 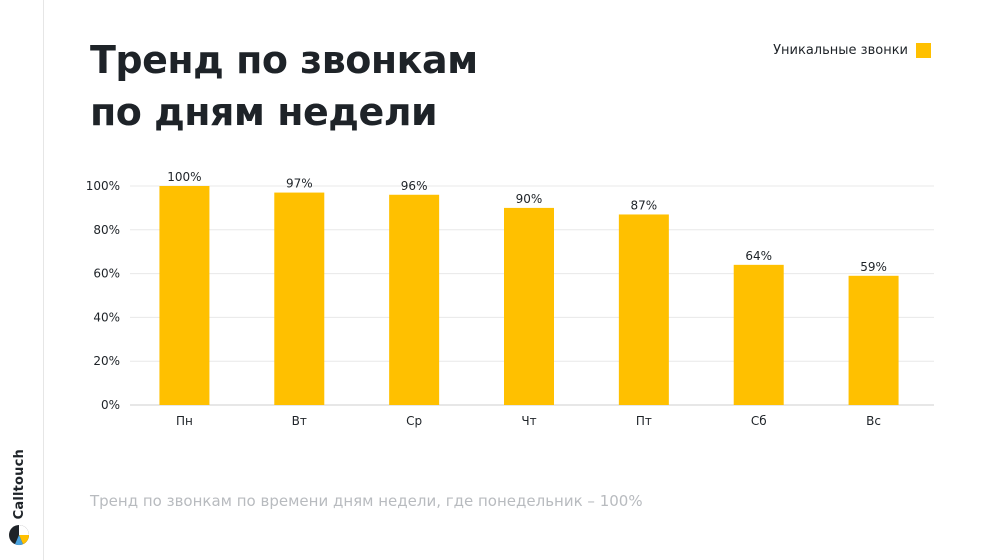 What do you see at coordinates (106, 317) in the screenshot?
I see `y-tick-label: 40%` at bounding box center [106, 317].